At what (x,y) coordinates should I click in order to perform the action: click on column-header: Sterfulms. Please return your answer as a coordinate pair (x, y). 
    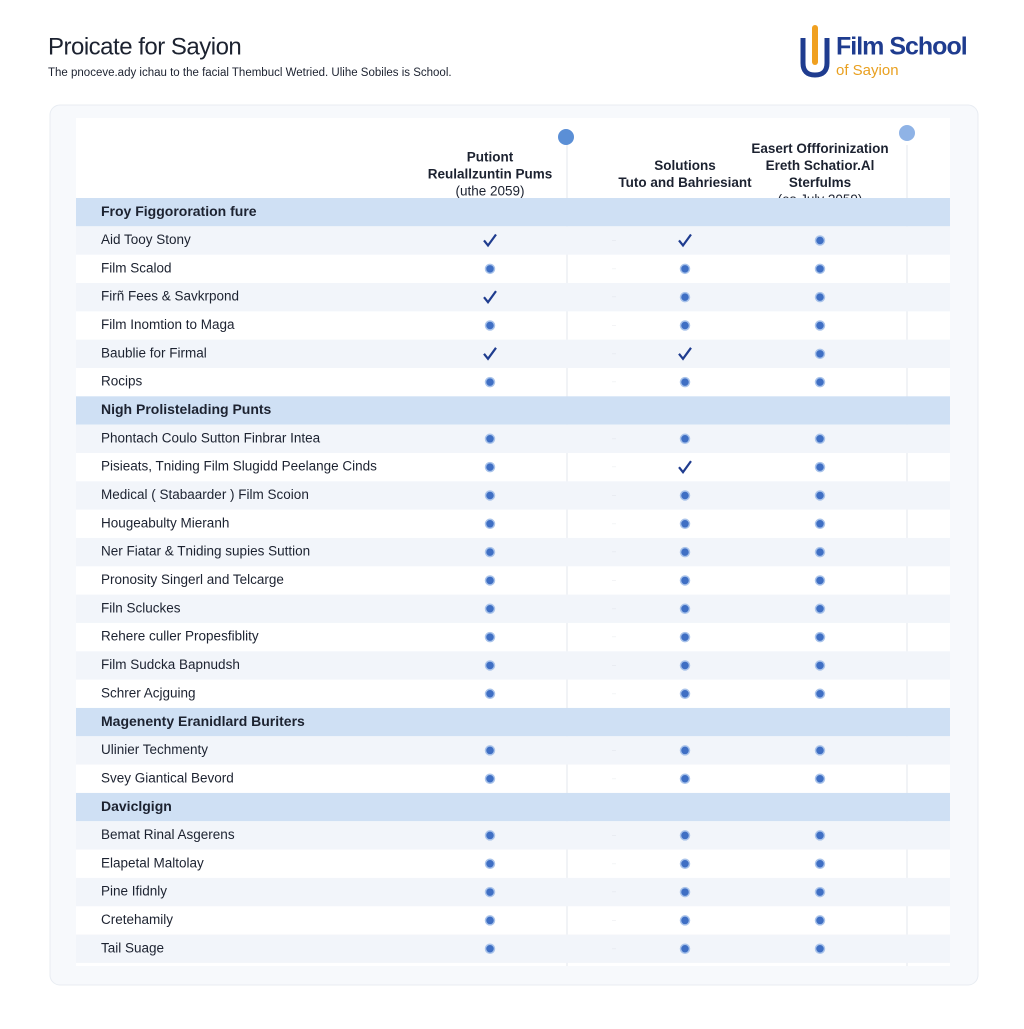
    Looking at the image, I should click on (820, 182).